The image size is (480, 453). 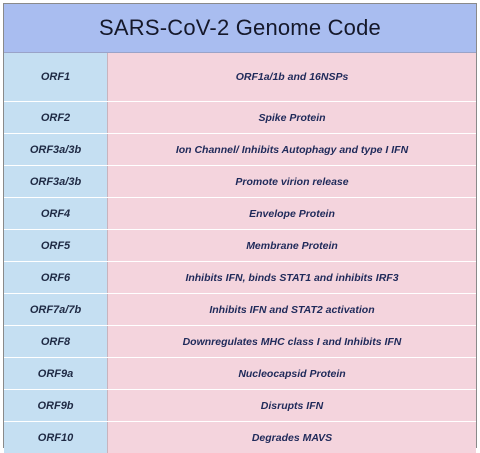 What do you see at coordinates (292, 437) in the screenshot?
I see `function-cell: Degrades MAVS` at bounding box center [292, 437].